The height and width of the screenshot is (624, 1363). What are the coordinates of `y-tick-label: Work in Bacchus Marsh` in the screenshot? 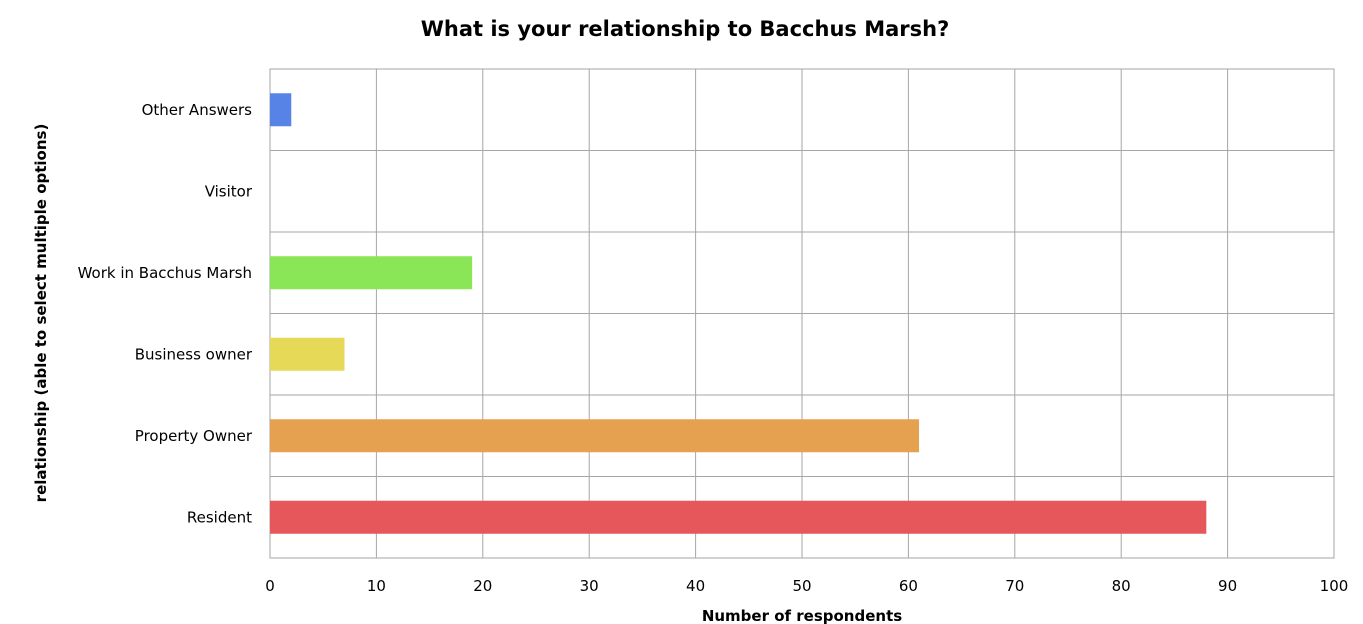 It's located at (165, 273).